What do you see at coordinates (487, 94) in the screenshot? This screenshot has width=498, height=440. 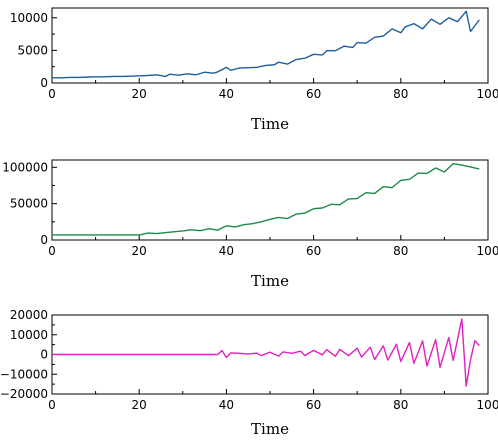 I see `chart-top-x-tick-label: 100` at bounding box center [487, 94].